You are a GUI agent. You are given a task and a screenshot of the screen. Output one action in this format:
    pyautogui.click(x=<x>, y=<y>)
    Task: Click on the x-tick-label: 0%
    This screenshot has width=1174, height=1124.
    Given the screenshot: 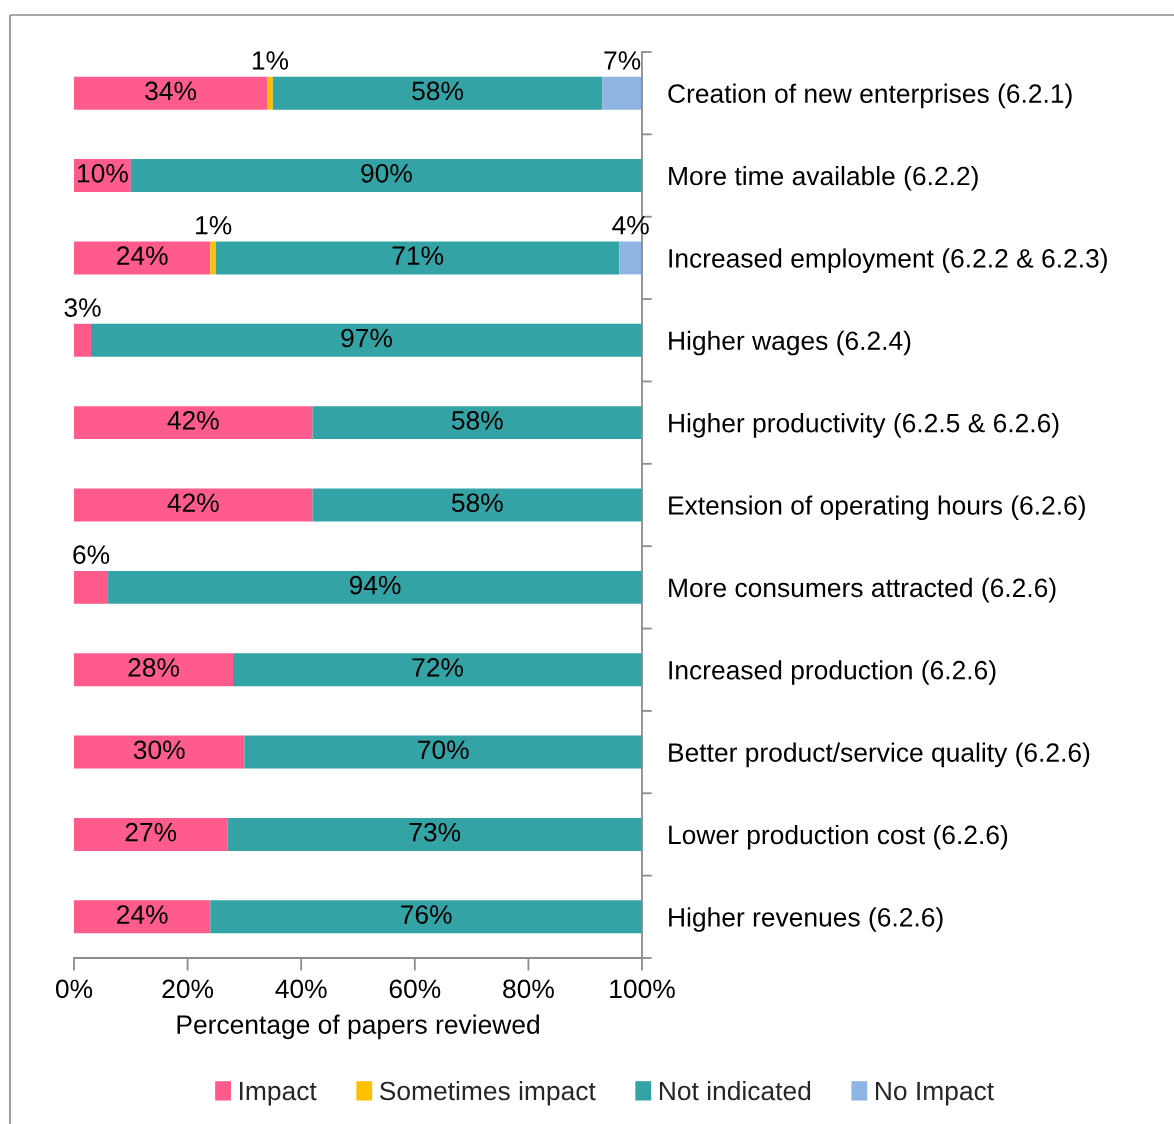 What is the action you would take?
    pyautogui.click(x=74, y=989)
    